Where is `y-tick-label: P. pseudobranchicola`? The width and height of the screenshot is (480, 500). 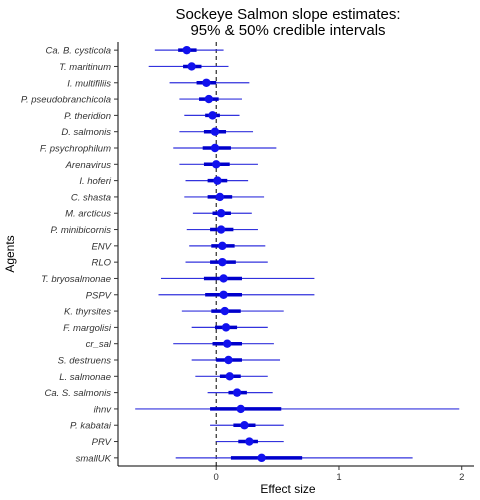
y-tick-label: P. pseudobranchicola is located at coordinates (66, 100).